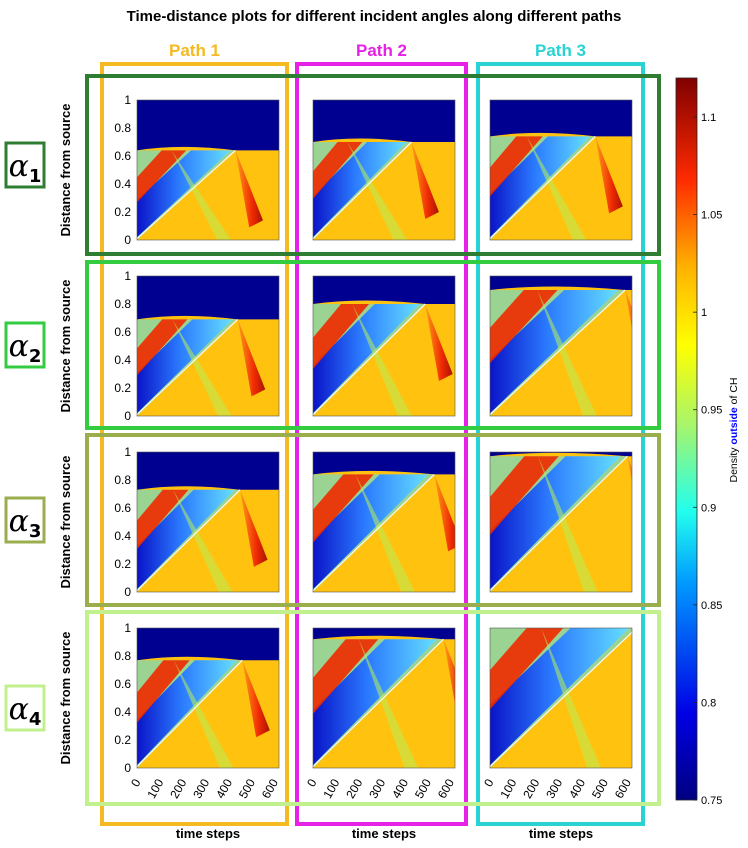 The image size is (748, 848). Describe the element at coordinates (560, 50) in the screenshot. I see `path-label-3: Path 3` at that location.